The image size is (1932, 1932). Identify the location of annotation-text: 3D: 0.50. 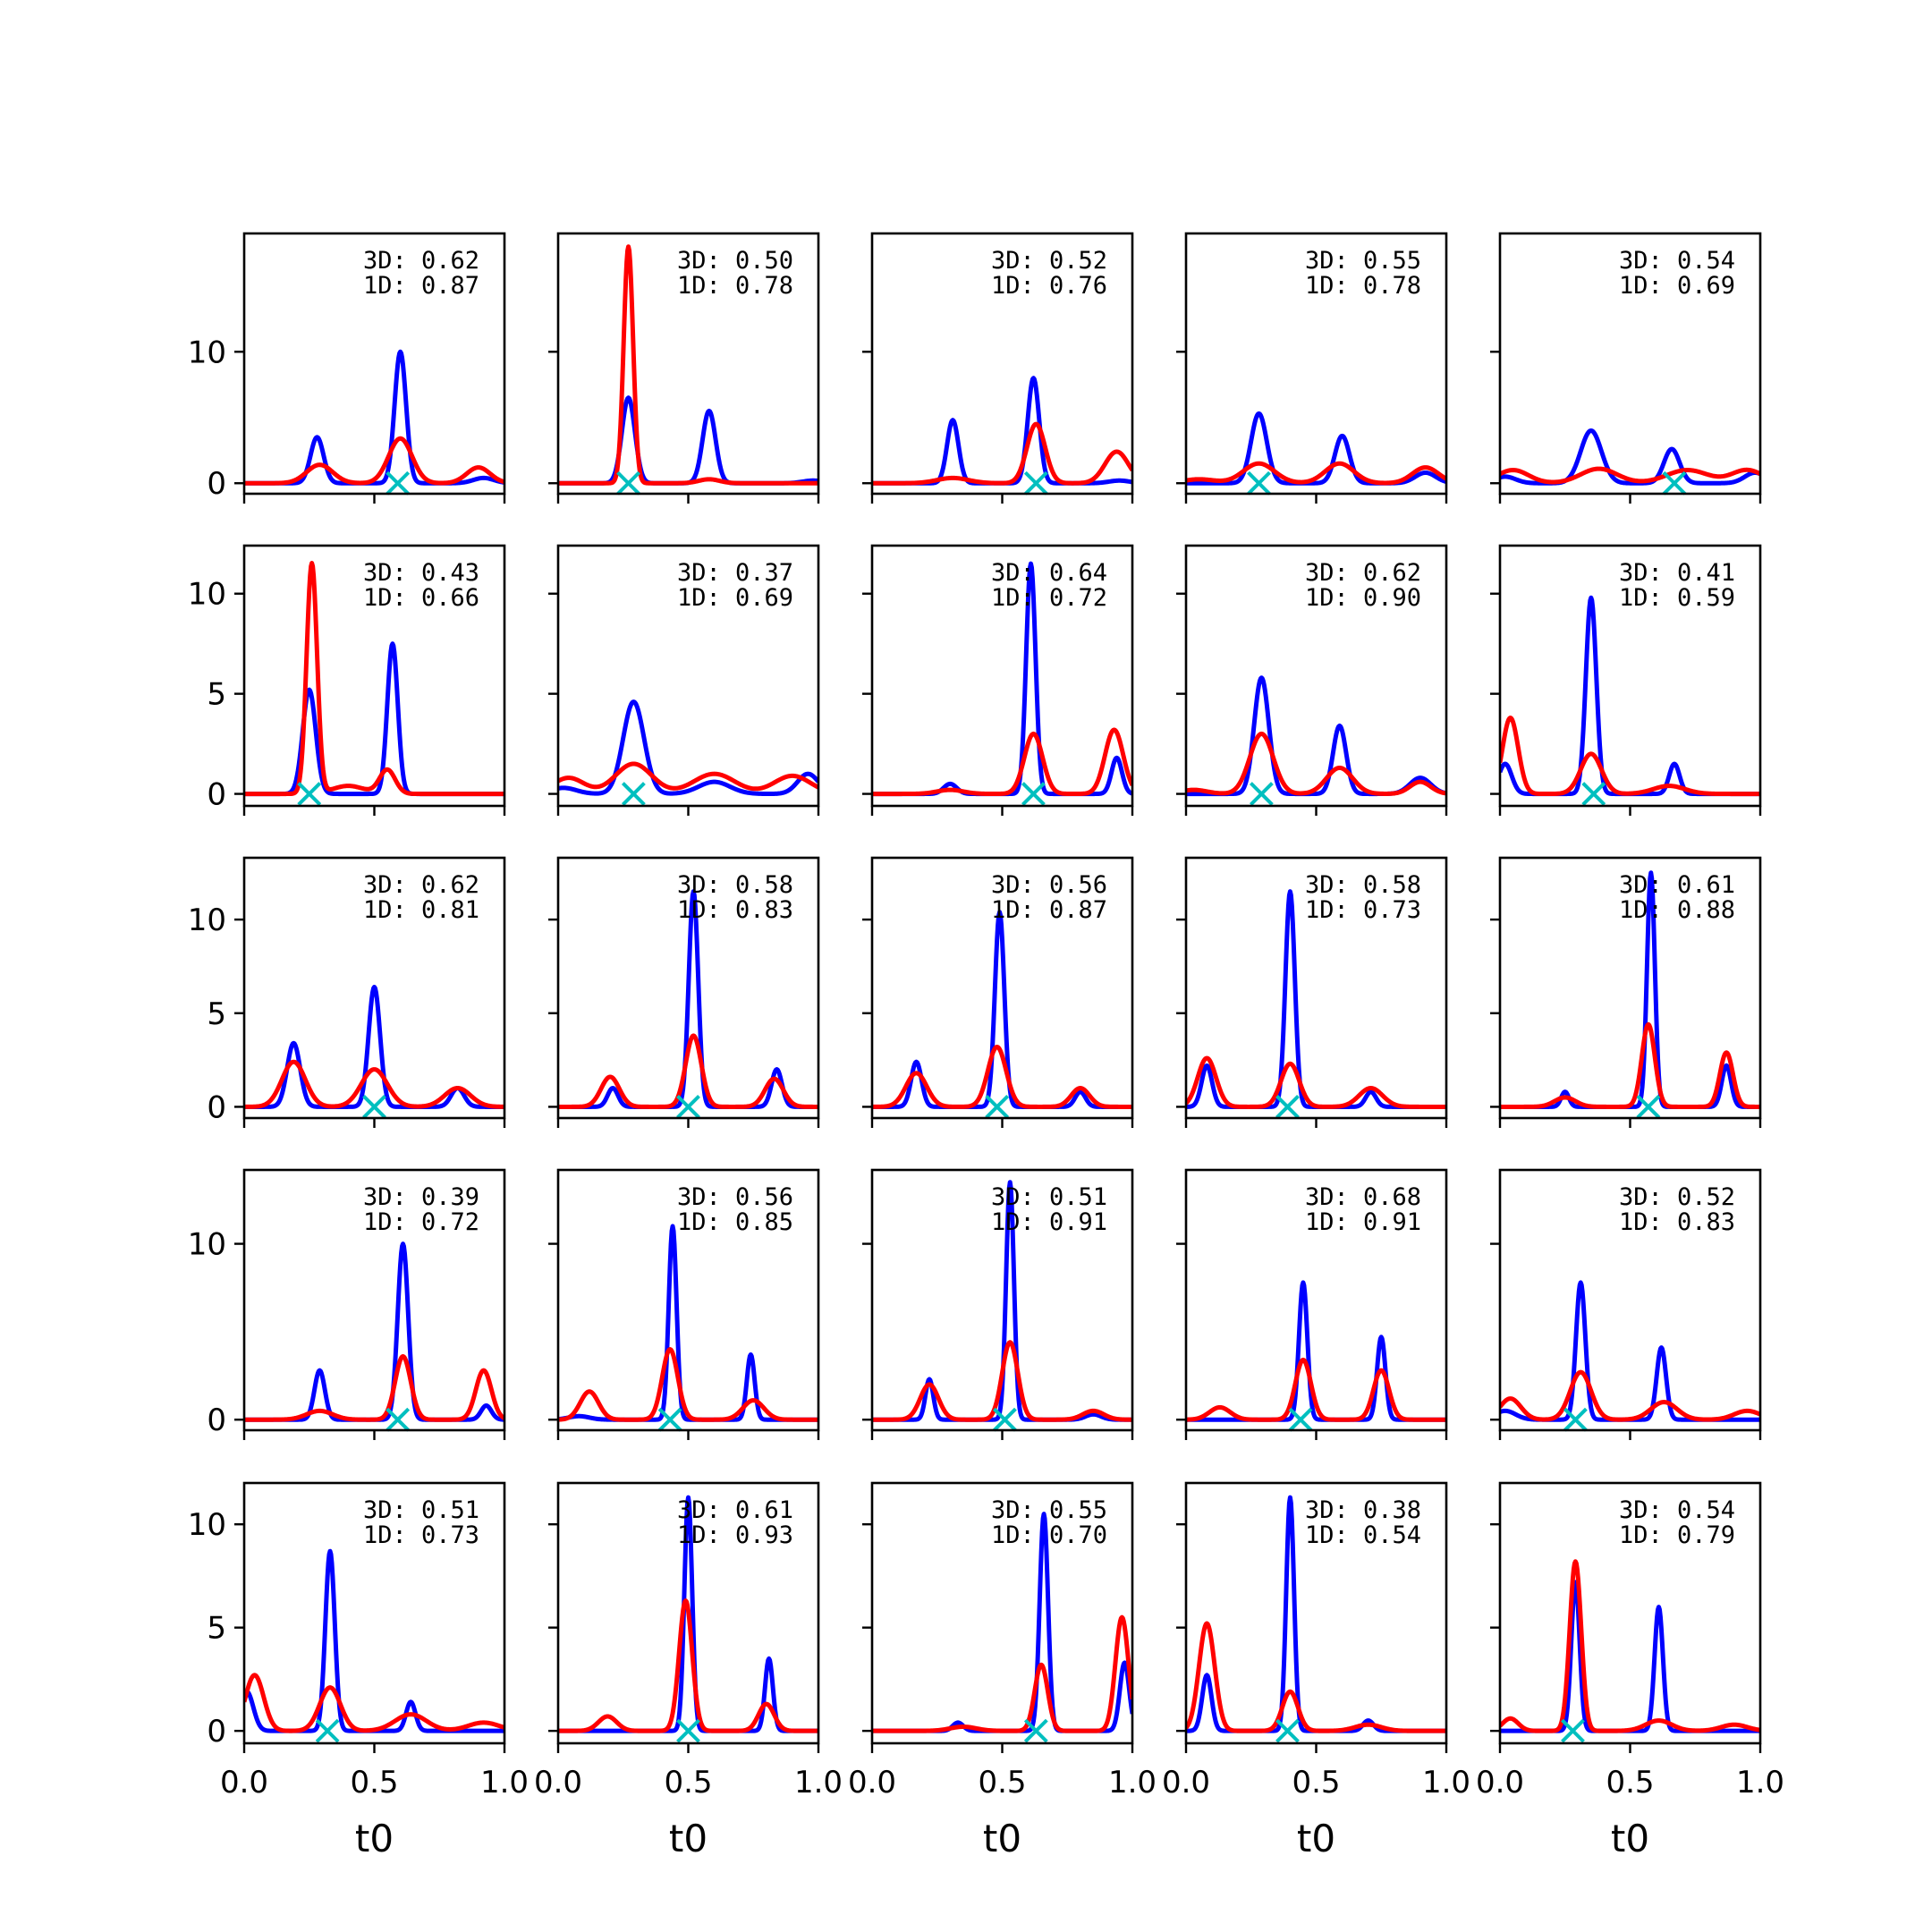
(735, 261).